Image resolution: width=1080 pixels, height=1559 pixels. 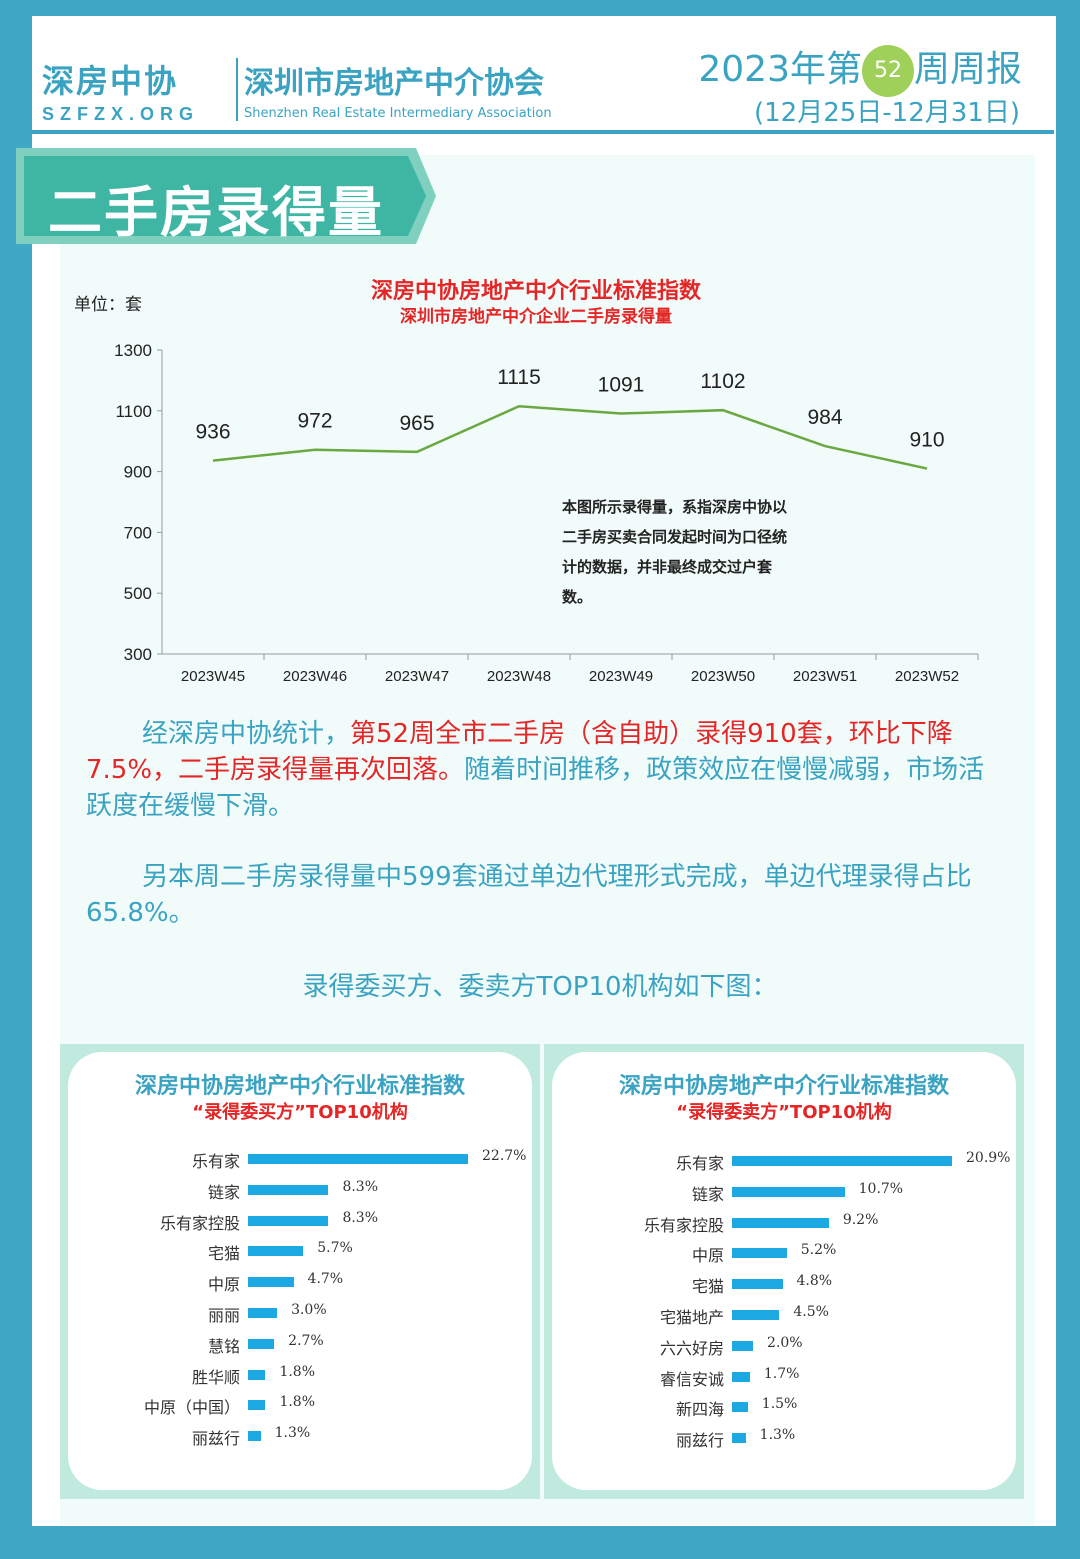 I want to click on bar-category: 乐有家控股, so click(x=683, y=1225).